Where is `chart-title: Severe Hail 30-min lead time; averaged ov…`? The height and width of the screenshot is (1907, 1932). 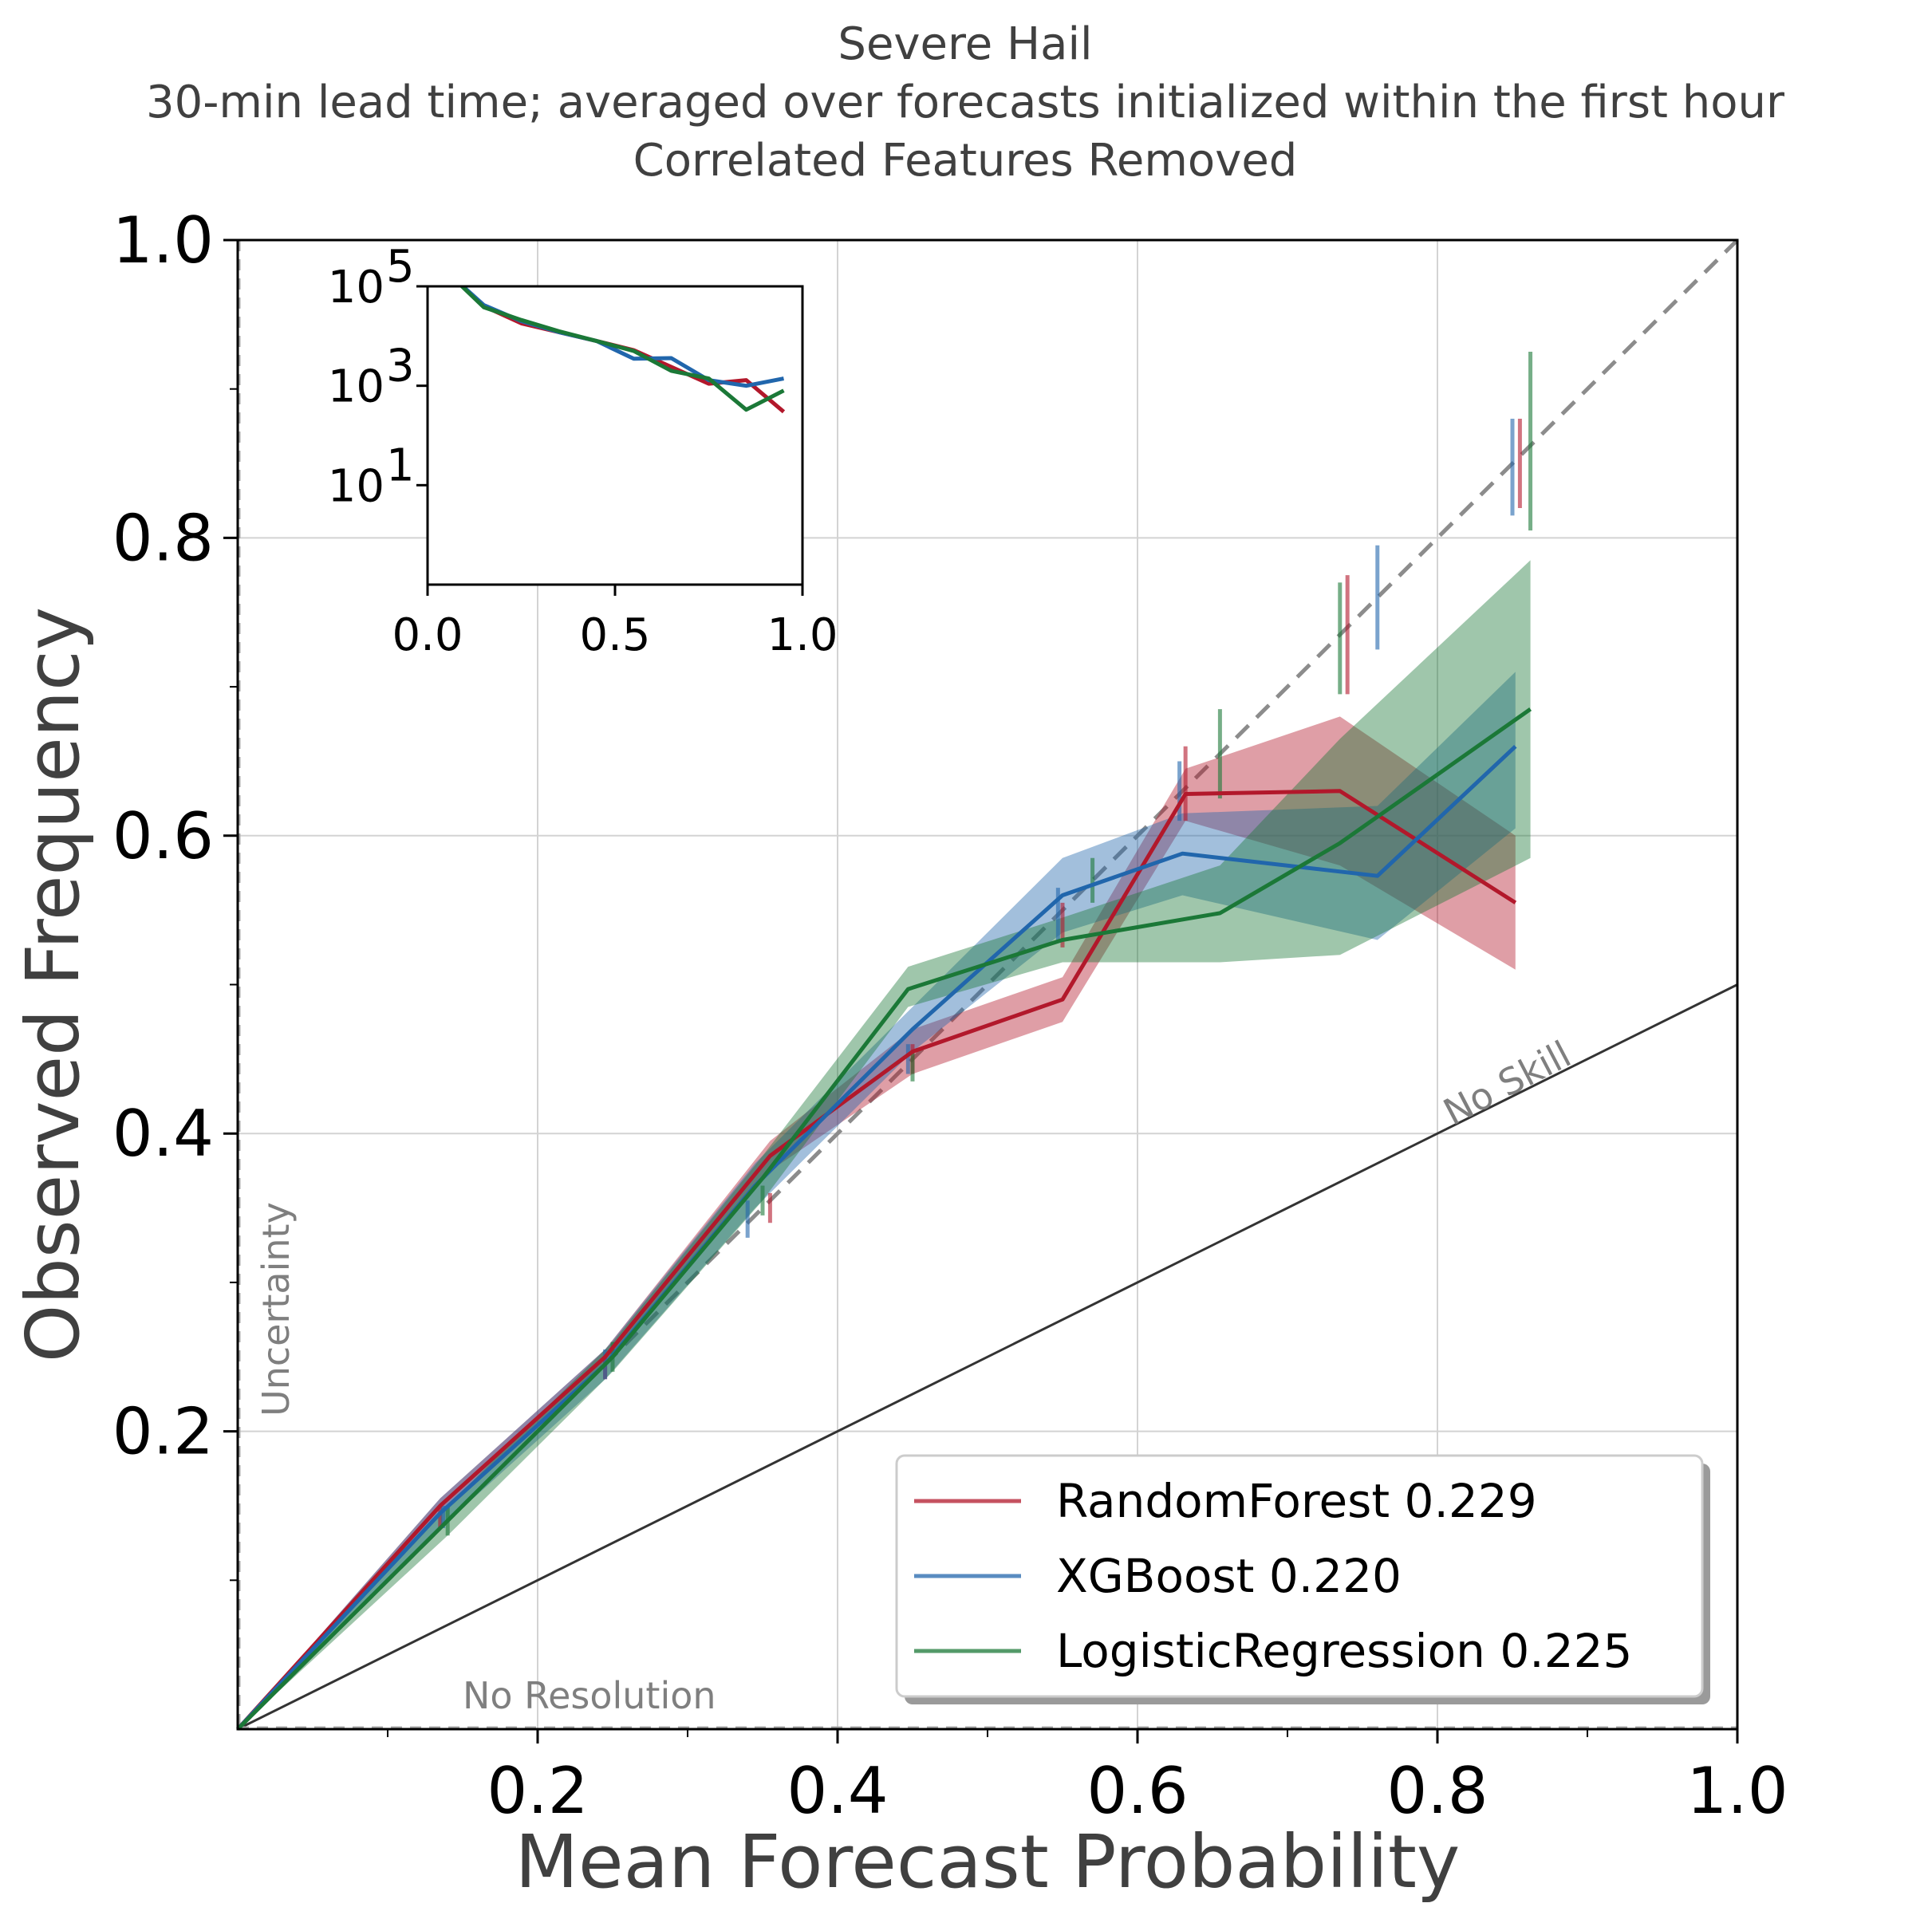
chart-title: Severe Hail 30-min lead time; averaged ov… is located at coordinates (965, 102).